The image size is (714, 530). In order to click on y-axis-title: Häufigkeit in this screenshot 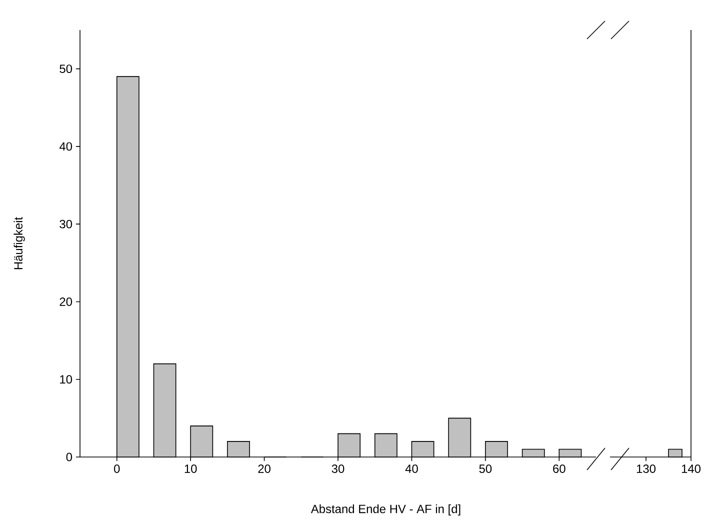, I will do `click(19, 243)`.